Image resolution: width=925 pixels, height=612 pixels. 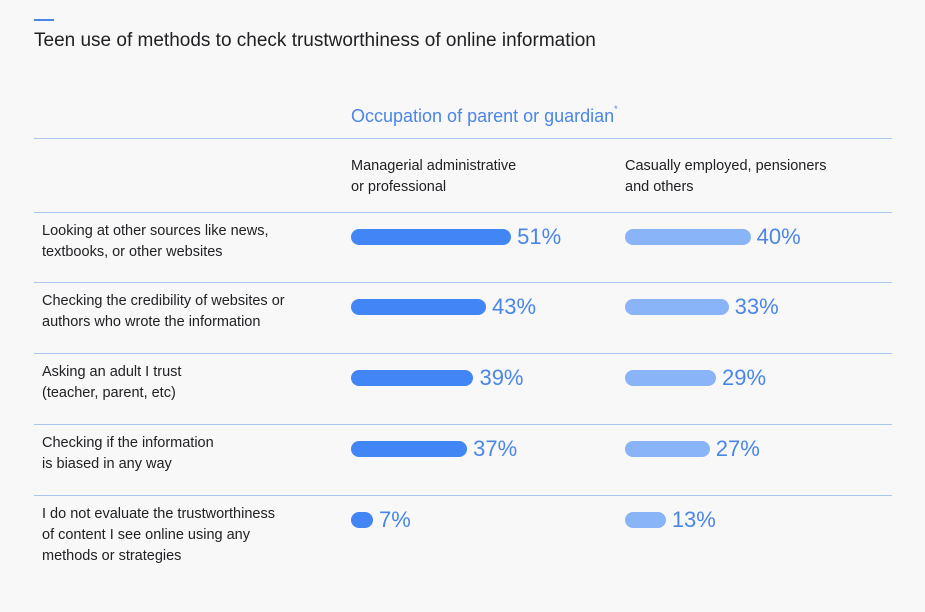 I want to click on footnote-marker: *, so click(x=616, y=109).